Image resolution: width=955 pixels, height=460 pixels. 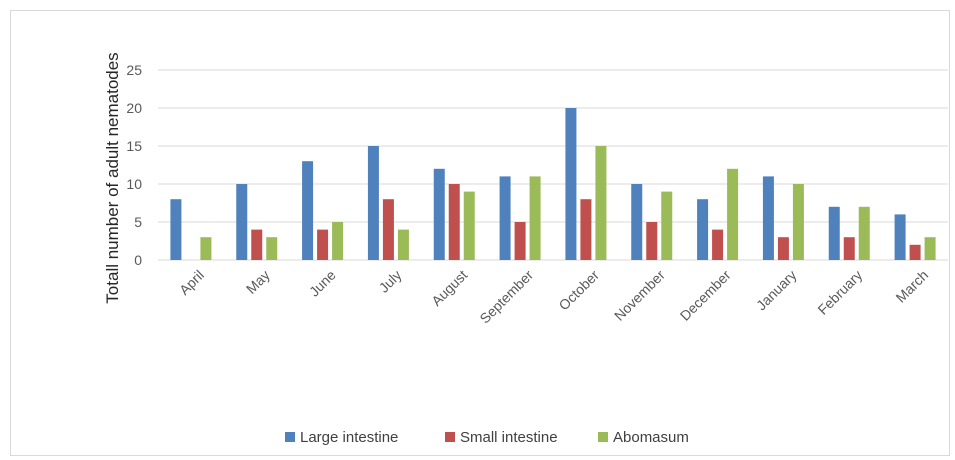 What do you see at coordinates (849, 248) in the screenshot?
I see `bar-small-intestine-february` at bounding box center [849, 248].